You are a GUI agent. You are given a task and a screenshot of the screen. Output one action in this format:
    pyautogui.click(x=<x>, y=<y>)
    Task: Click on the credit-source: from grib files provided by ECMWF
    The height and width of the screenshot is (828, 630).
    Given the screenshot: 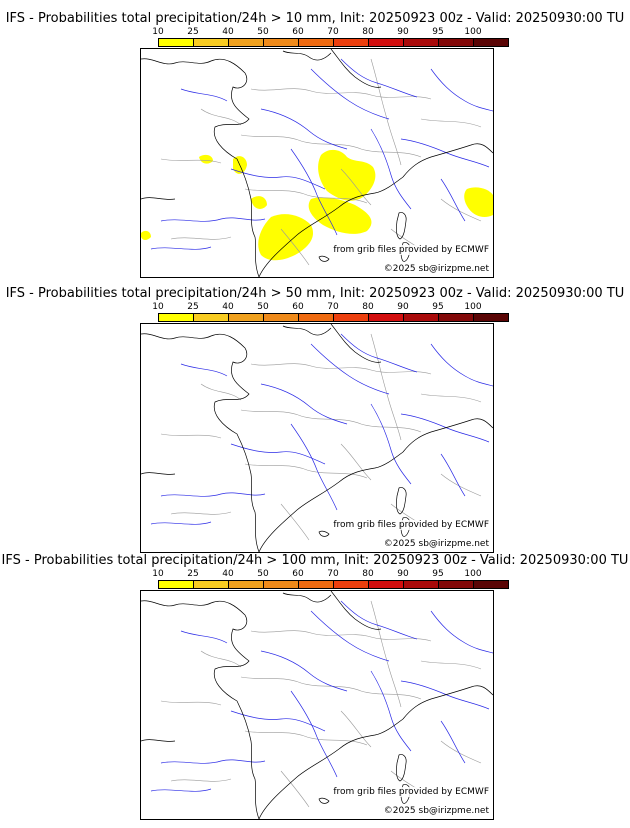 What is the action you would take?
    pyautogui.click(x=411, y=792)
    